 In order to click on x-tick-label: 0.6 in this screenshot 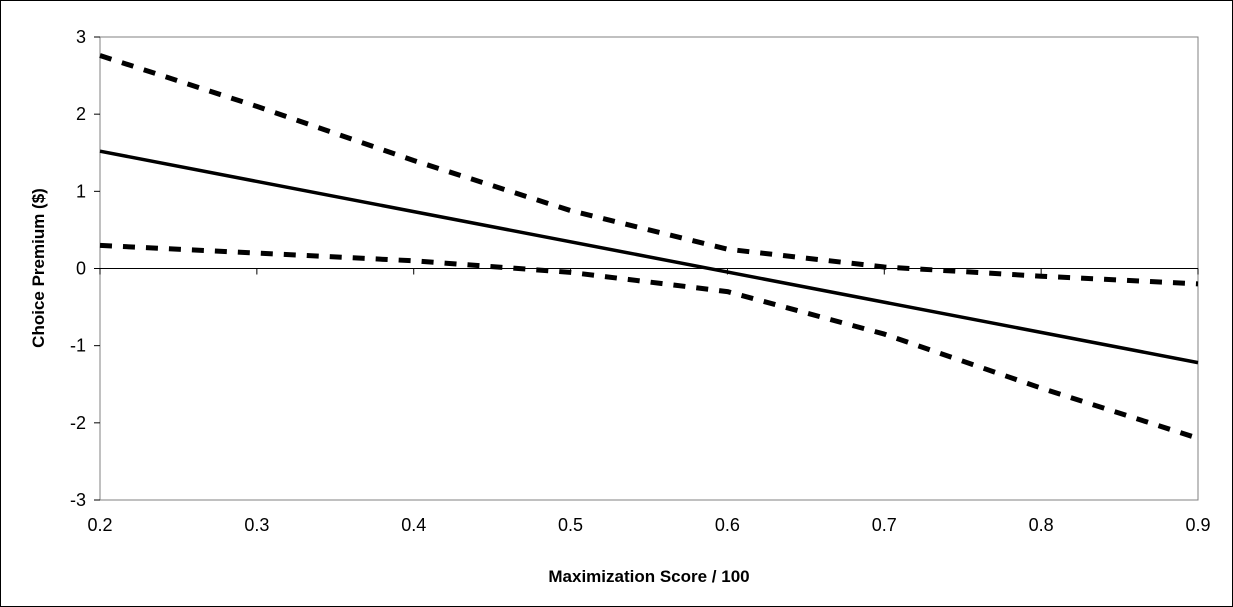, I will do `click(727, 525)`.